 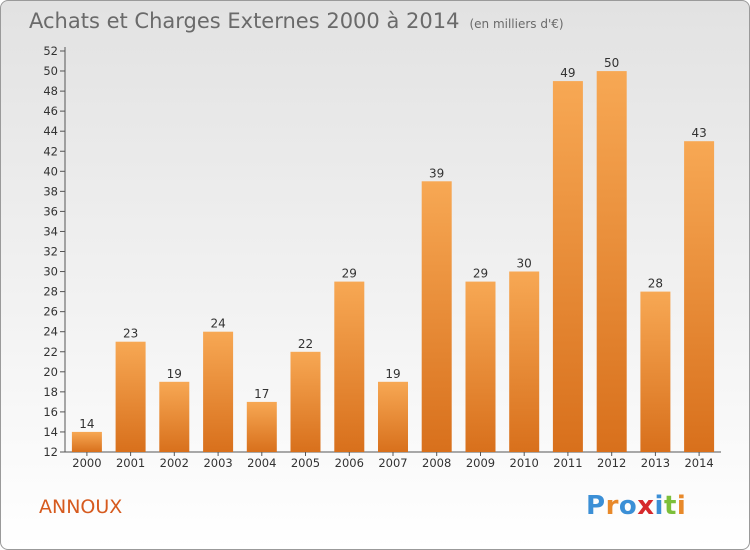 What do you see at coordinates (436, 317) in the screenshot?
I see `bar-2008` at bounding box center [436, 317].